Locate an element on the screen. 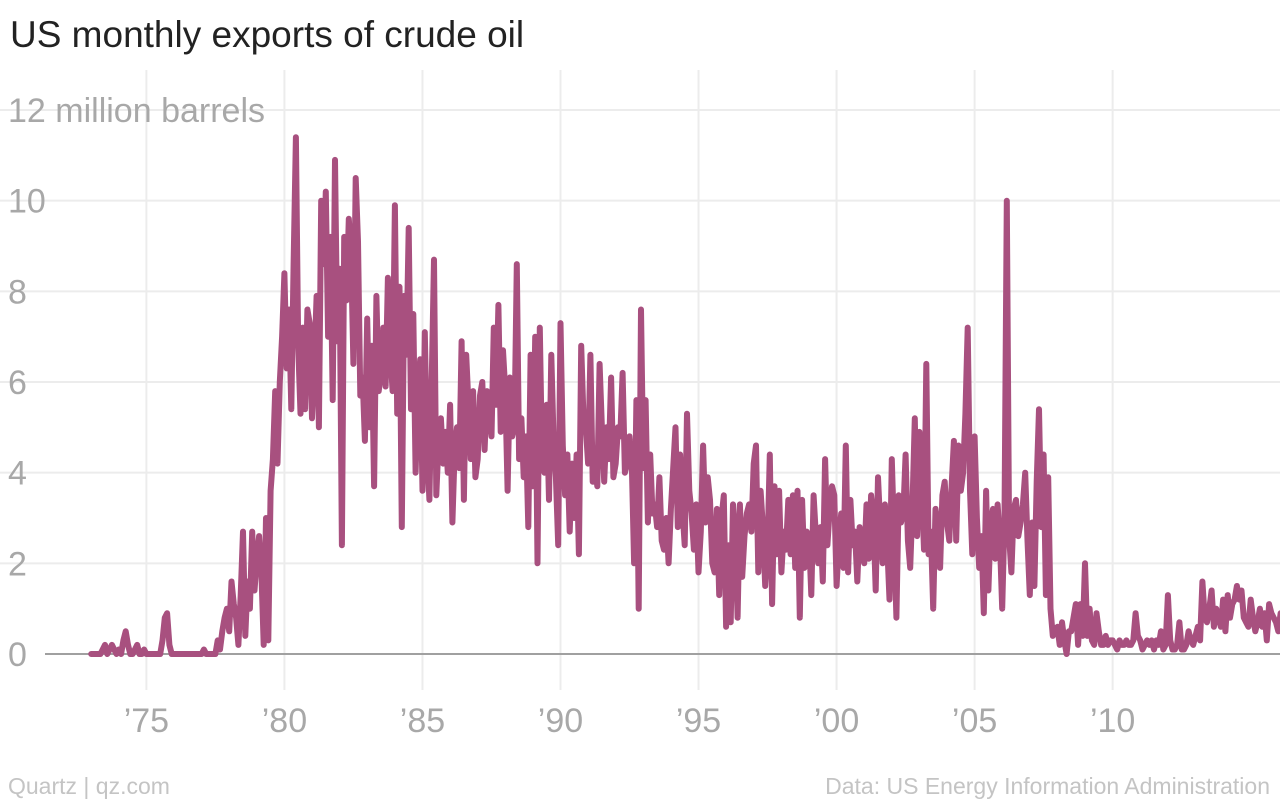 The image size is (1280, 800). y-tick-label: 2 is located at coordinates (17, 564).